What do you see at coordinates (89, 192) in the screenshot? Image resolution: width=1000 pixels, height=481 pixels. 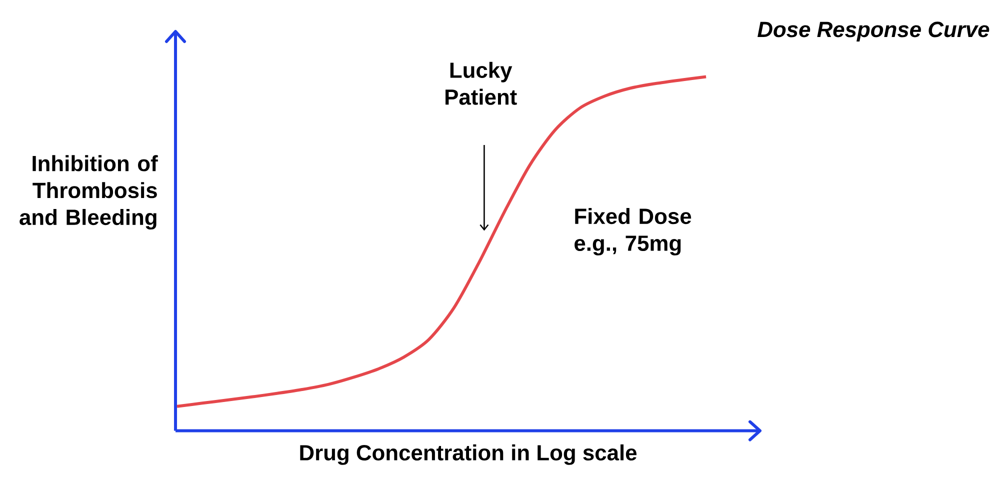 I see `y-axis-title: Inhibition of Thrombosis and Bleeding` at bounding box center [89, 192].